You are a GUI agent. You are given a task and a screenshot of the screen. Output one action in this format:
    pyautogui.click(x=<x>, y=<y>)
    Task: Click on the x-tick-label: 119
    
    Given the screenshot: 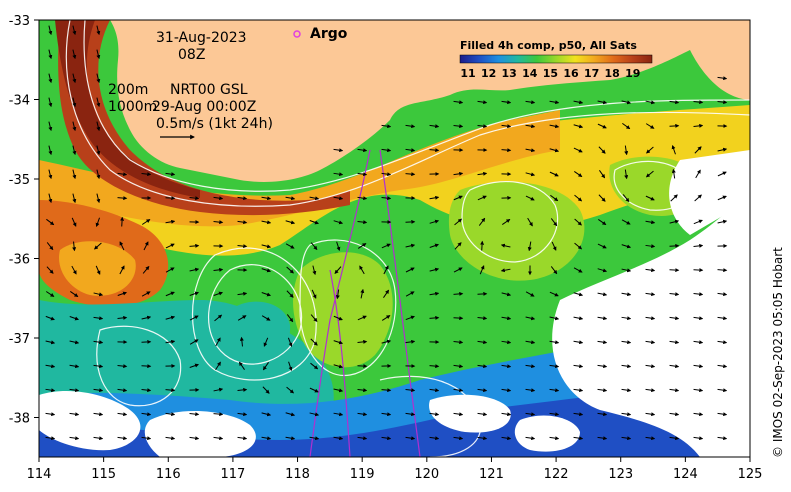 What is the action you would take?
    pyautogui.click(x=362, y=474)
    